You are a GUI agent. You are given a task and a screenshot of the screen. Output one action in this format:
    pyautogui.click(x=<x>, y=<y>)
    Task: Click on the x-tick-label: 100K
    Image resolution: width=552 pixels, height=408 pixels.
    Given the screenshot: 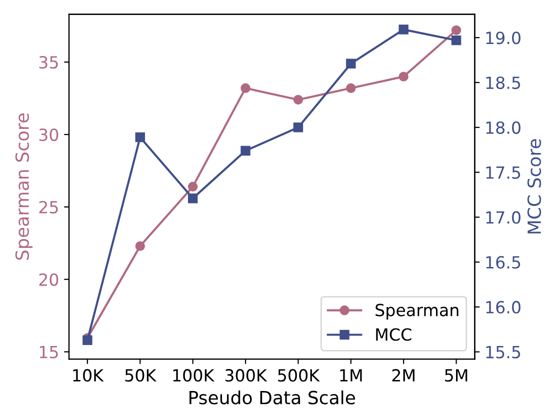 What is the action you would take?
    pyautogui.click(x=194, y=375)
    